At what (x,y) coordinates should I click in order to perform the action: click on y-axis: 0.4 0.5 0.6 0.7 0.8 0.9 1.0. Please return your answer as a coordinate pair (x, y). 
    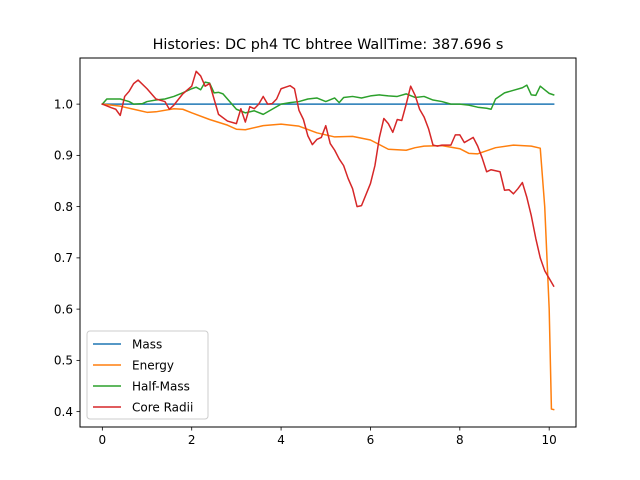
    Looking at the image, I should click on (67, 258).